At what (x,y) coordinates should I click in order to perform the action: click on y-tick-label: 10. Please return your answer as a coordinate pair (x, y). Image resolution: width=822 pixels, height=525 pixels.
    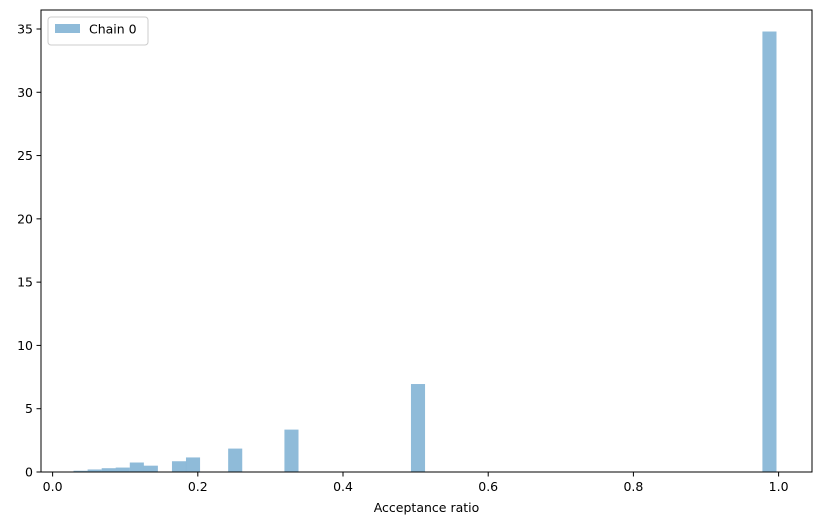
    Looking at the image, I should click on (25, 345).